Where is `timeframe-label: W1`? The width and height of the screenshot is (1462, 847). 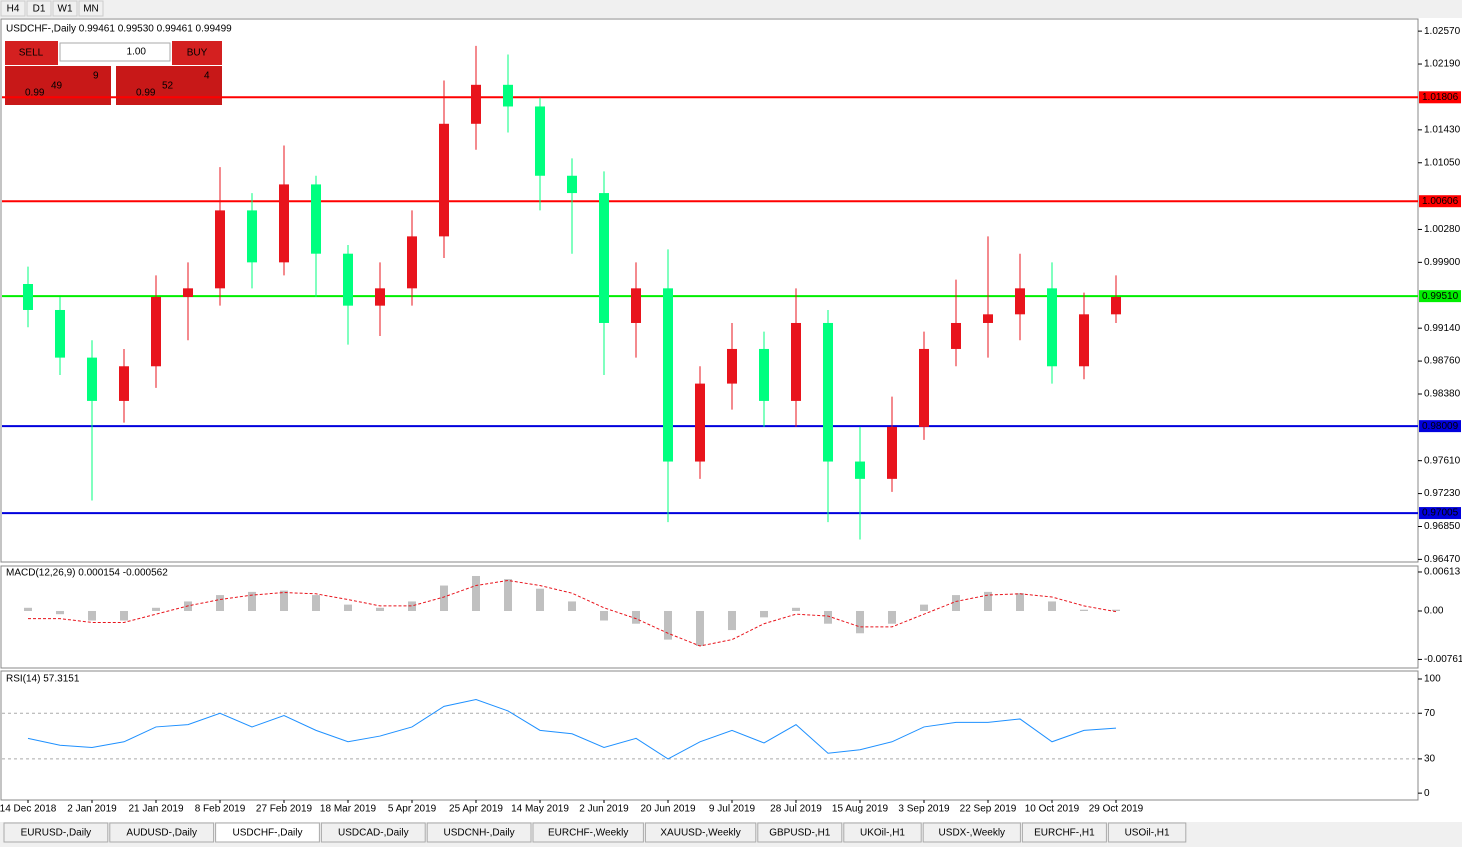 timeframe-label: W1 is located at coordinates (65, 9).